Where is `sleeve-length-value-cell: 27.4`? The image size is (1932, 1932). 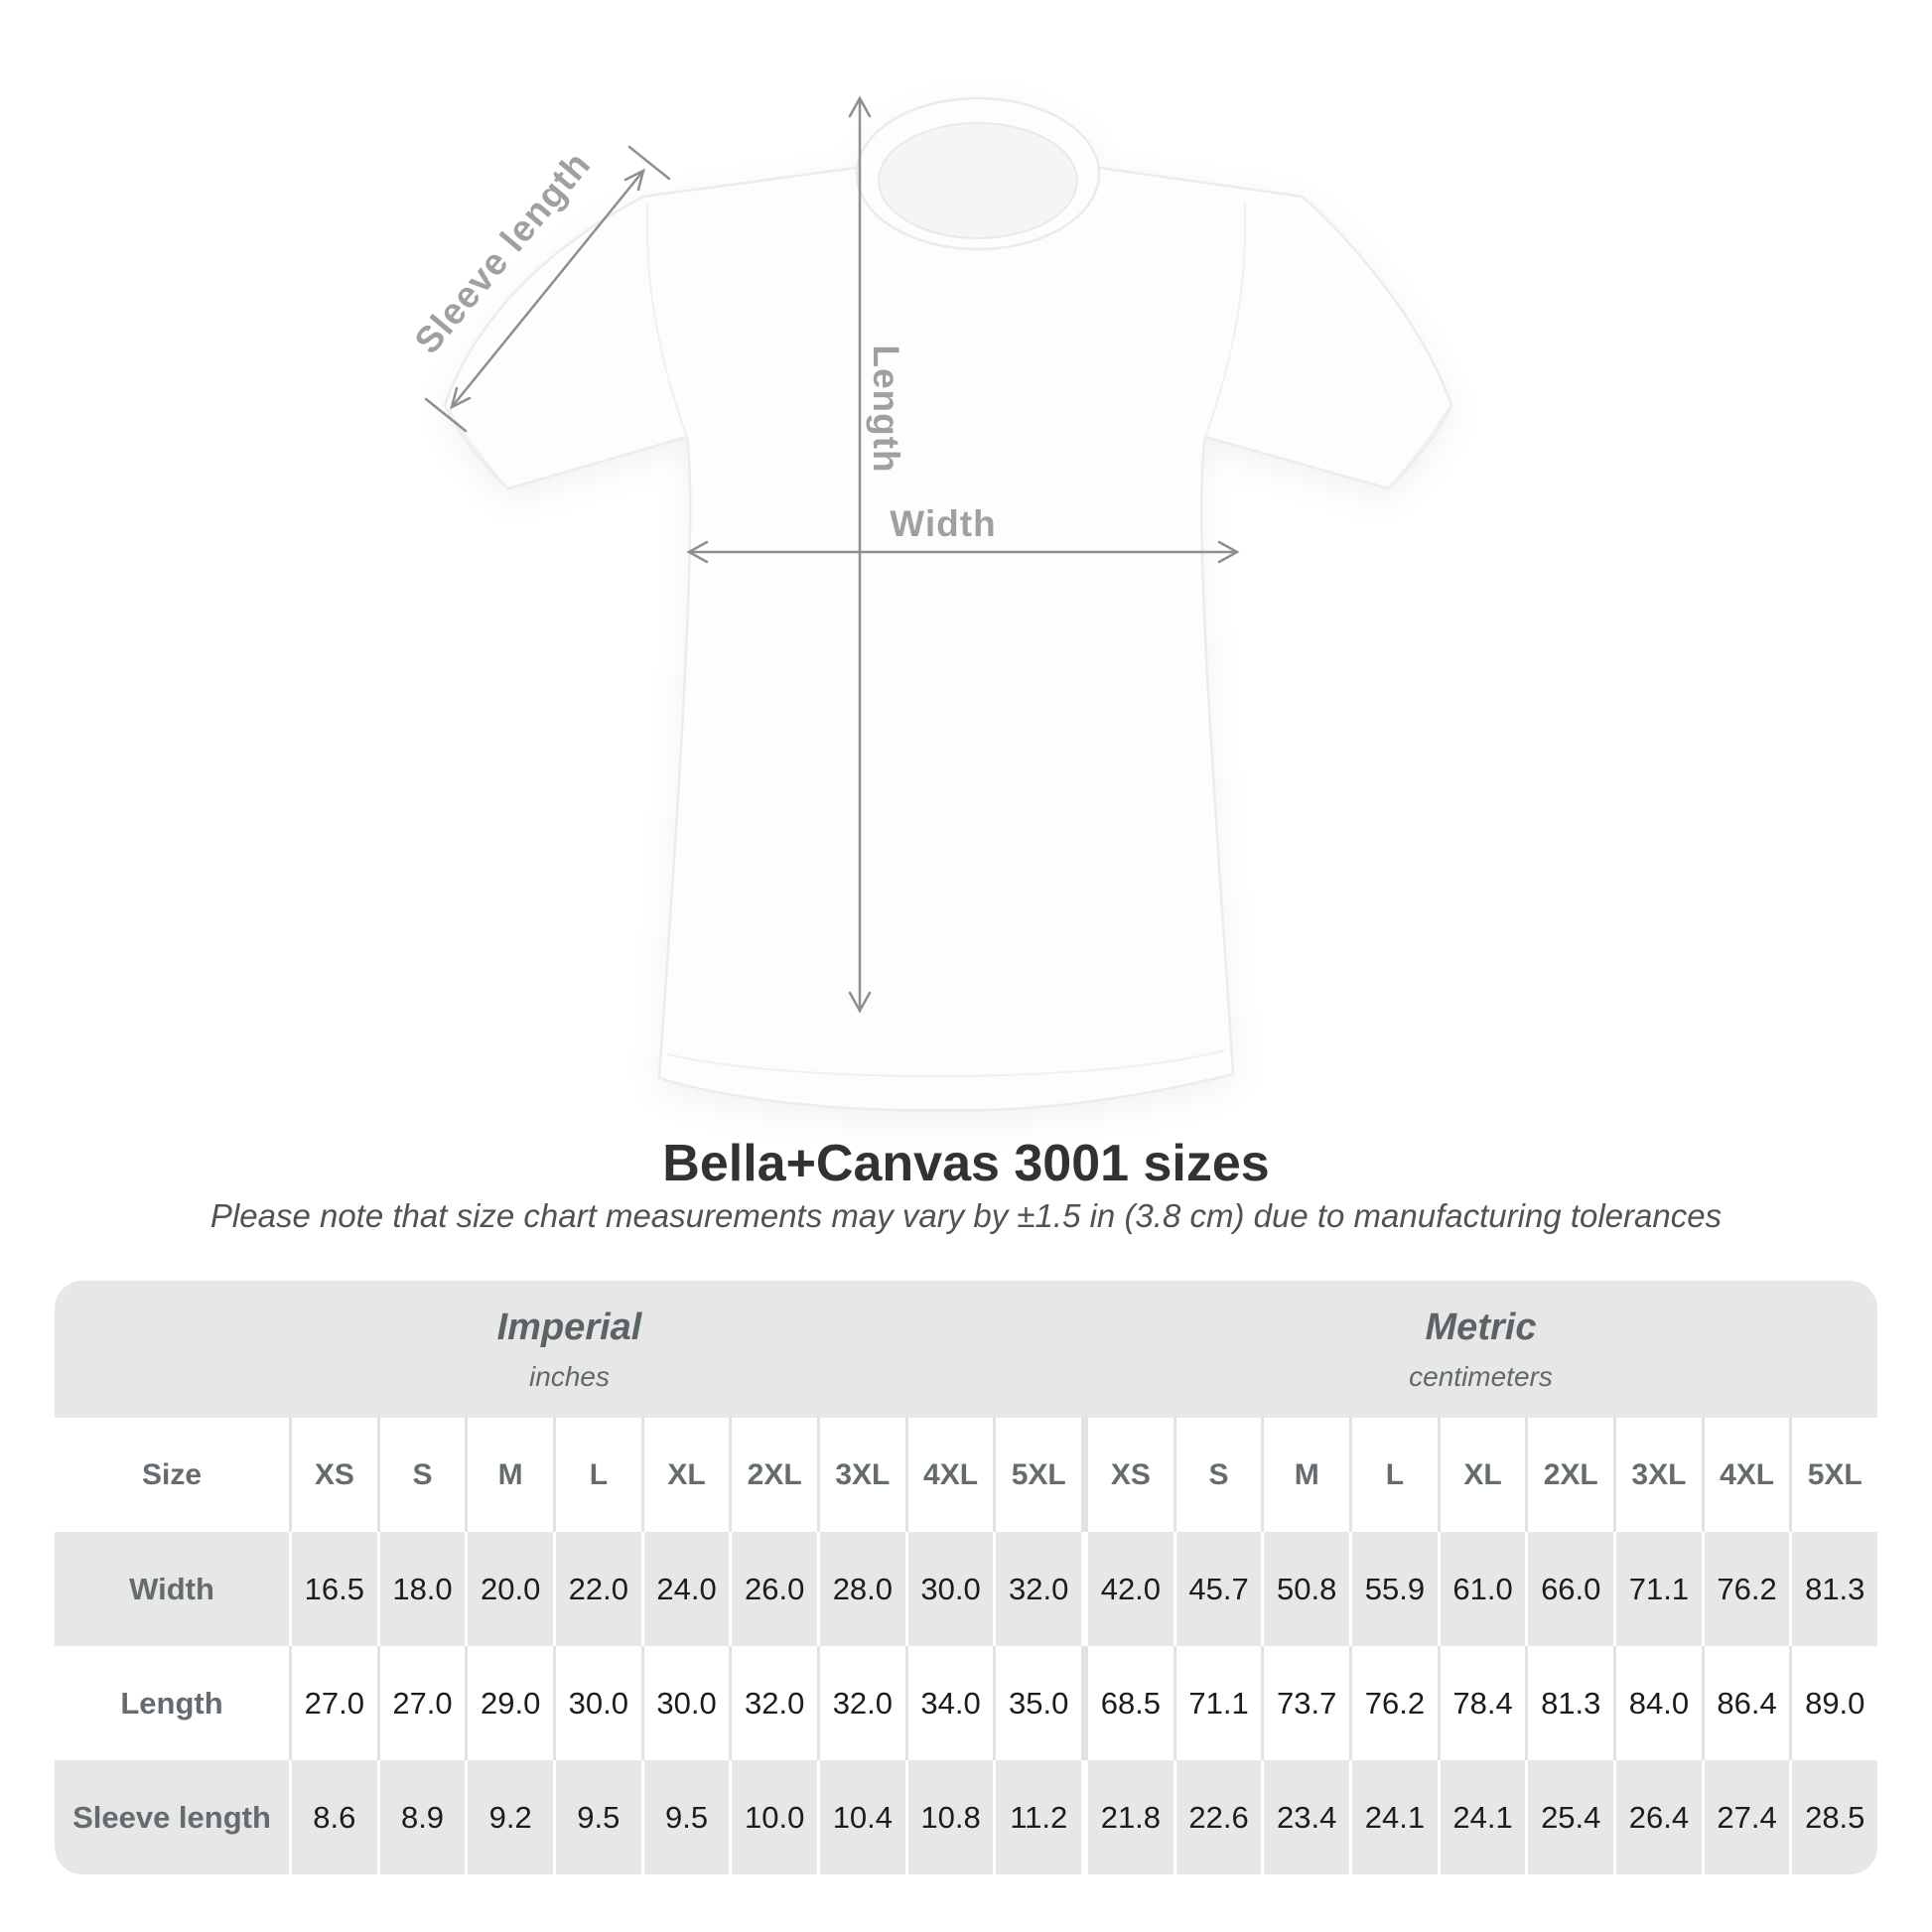
sleeve-length-value-cell: 27.4 is located at coordinates (1747, 1817).